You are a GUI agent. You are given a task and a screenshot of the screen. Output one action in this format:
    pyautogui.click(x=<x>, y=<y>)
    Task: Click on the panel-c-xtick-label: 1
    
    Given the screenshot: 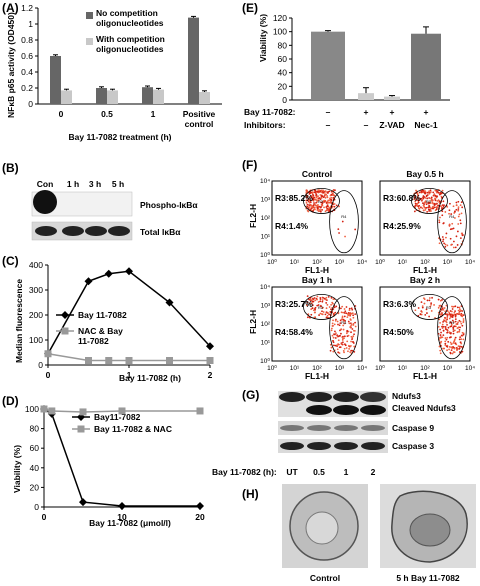 What is the action you would take?
    pyautogui.click(x=129, y=375)
    